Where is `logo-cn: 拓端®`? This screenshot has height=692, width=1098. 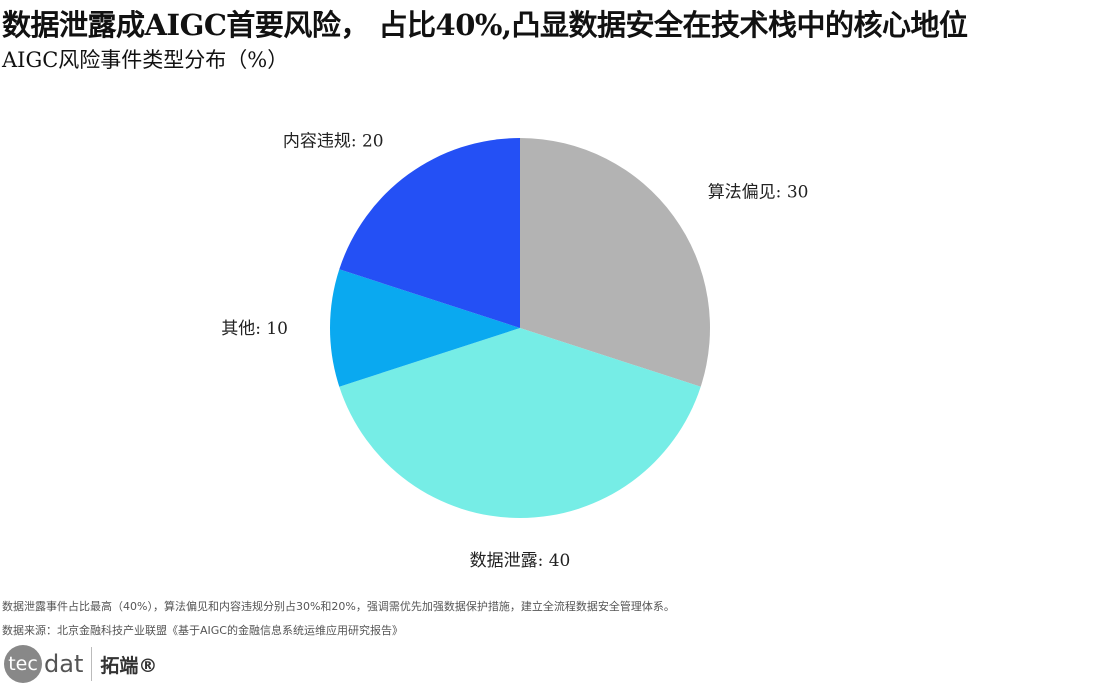
logo-cn: 拓端® is located at coordinates (129, 665).